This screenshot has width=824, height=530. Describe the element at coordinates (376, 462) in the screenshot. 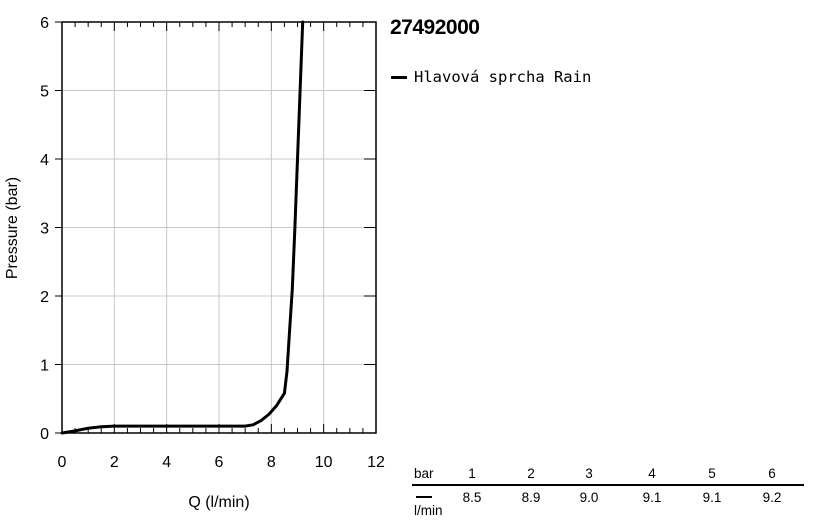

I see `x-tick-label: 12` at that location.